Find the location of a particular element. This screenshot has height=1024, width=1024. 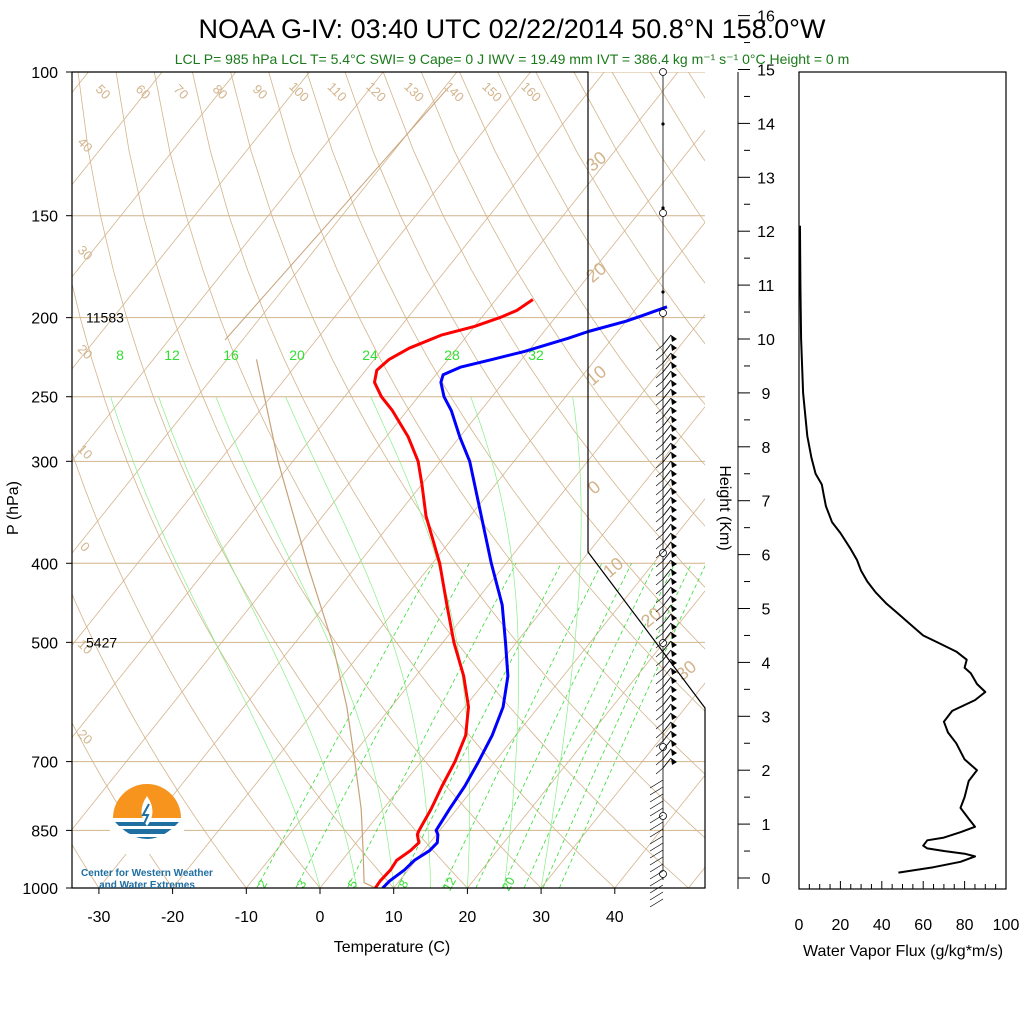

y-tick-label: 1000 is located at coordinates (40, 889).